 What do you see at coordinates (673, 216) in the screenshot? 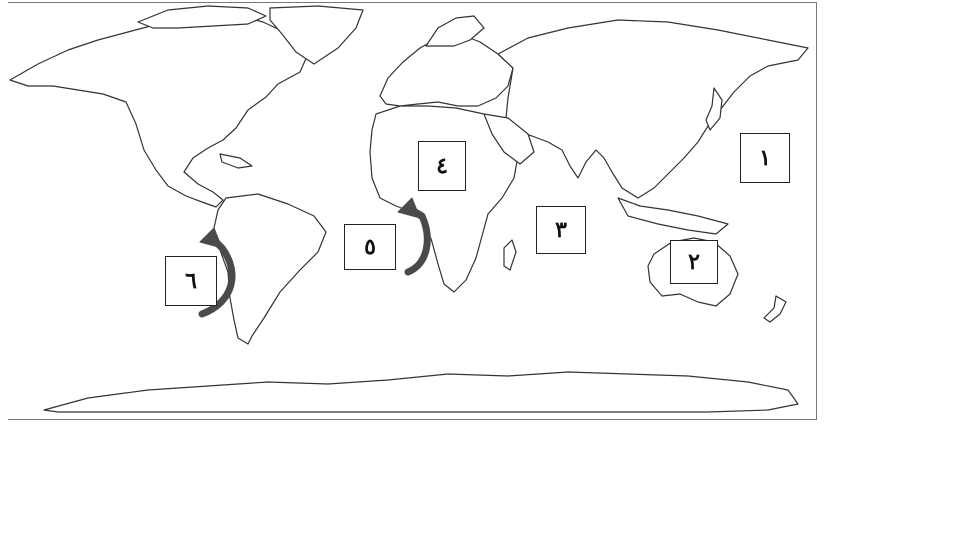
I see `southeast-asia-islands` at bounding box center [673, 216].